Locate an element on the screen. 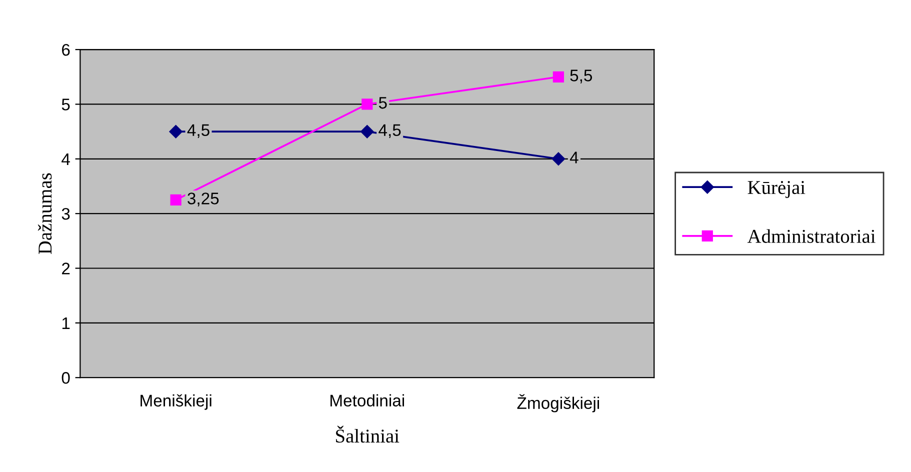 The image size is (911, 472). y-tick-label: 6 is located at coordinates (66, 50).